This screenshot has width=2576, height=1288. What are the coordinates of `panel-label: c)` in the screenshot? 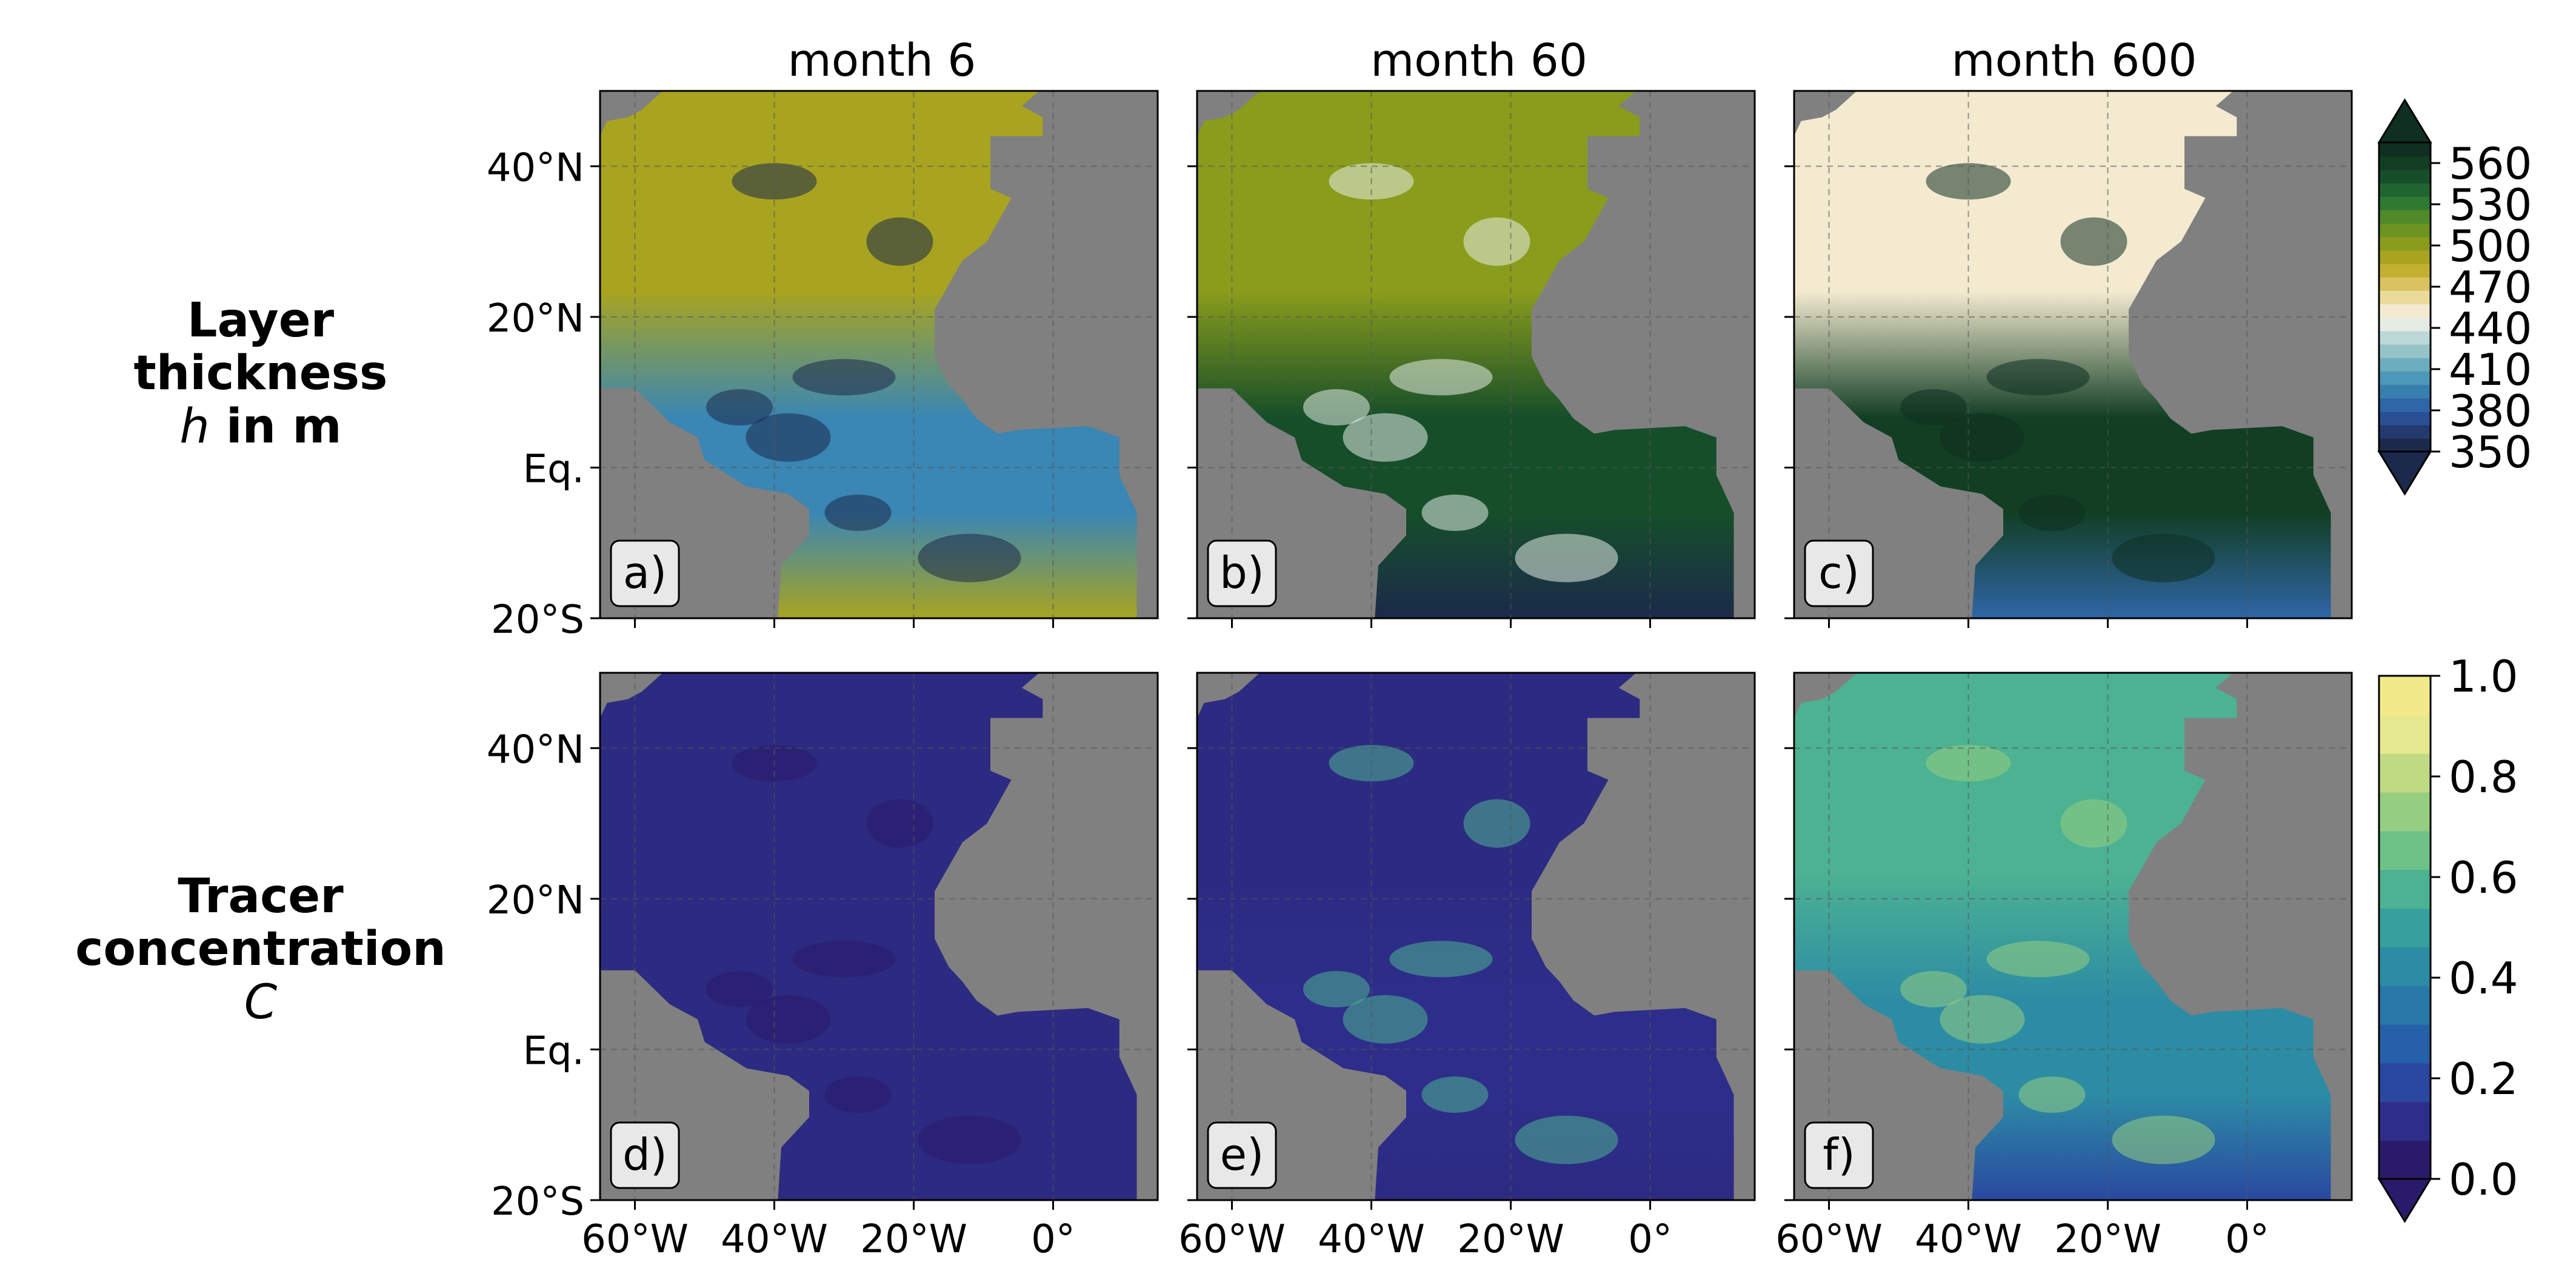 It's located at (1839, 572).